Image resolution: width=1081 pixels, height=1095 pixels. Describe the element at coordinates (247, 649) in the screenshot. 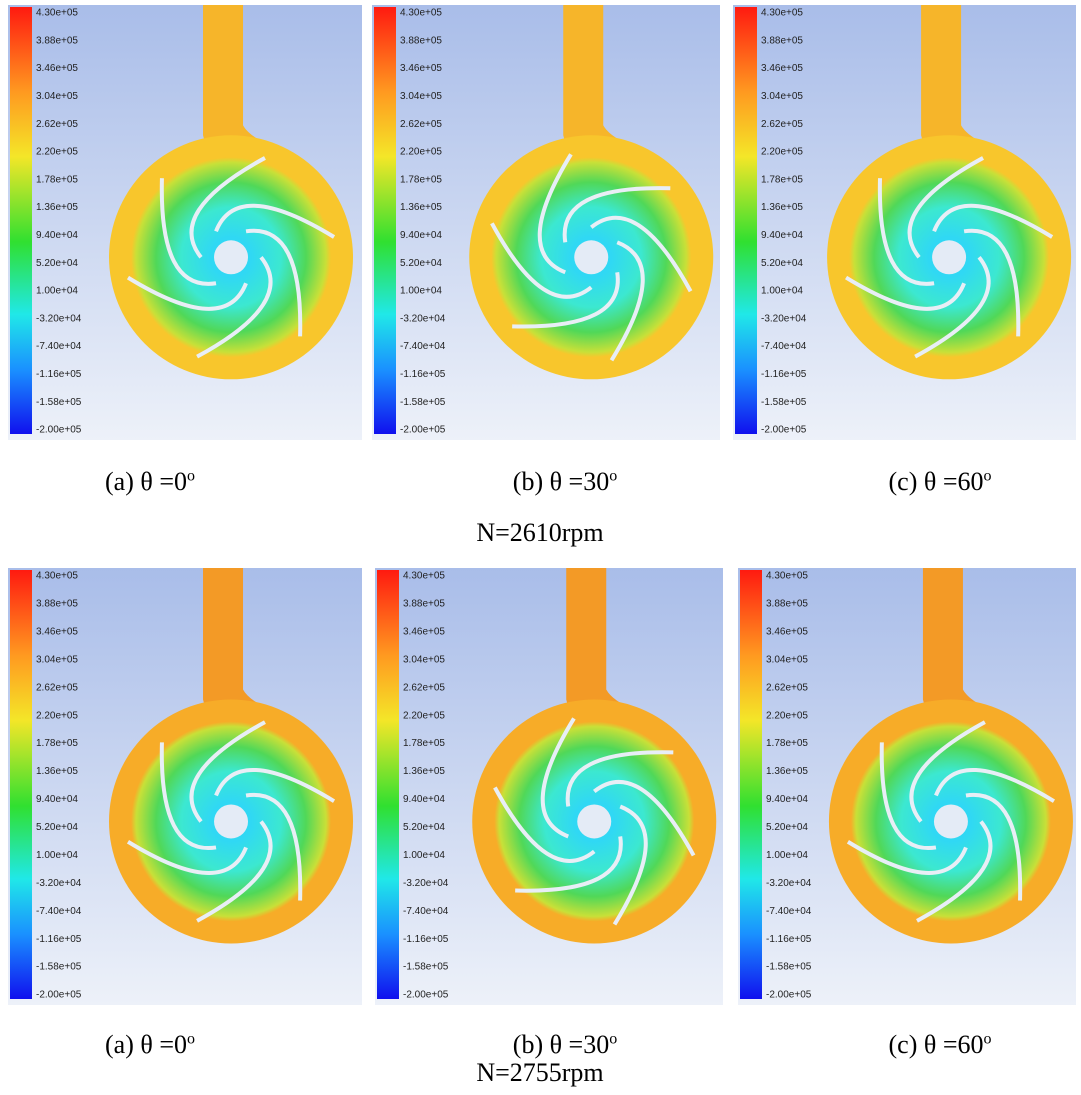

I see `discharge-pipe` at that location.